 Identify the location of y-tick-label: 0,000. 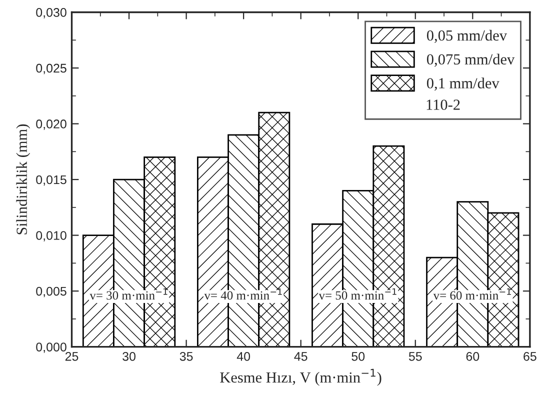
(51, 347).